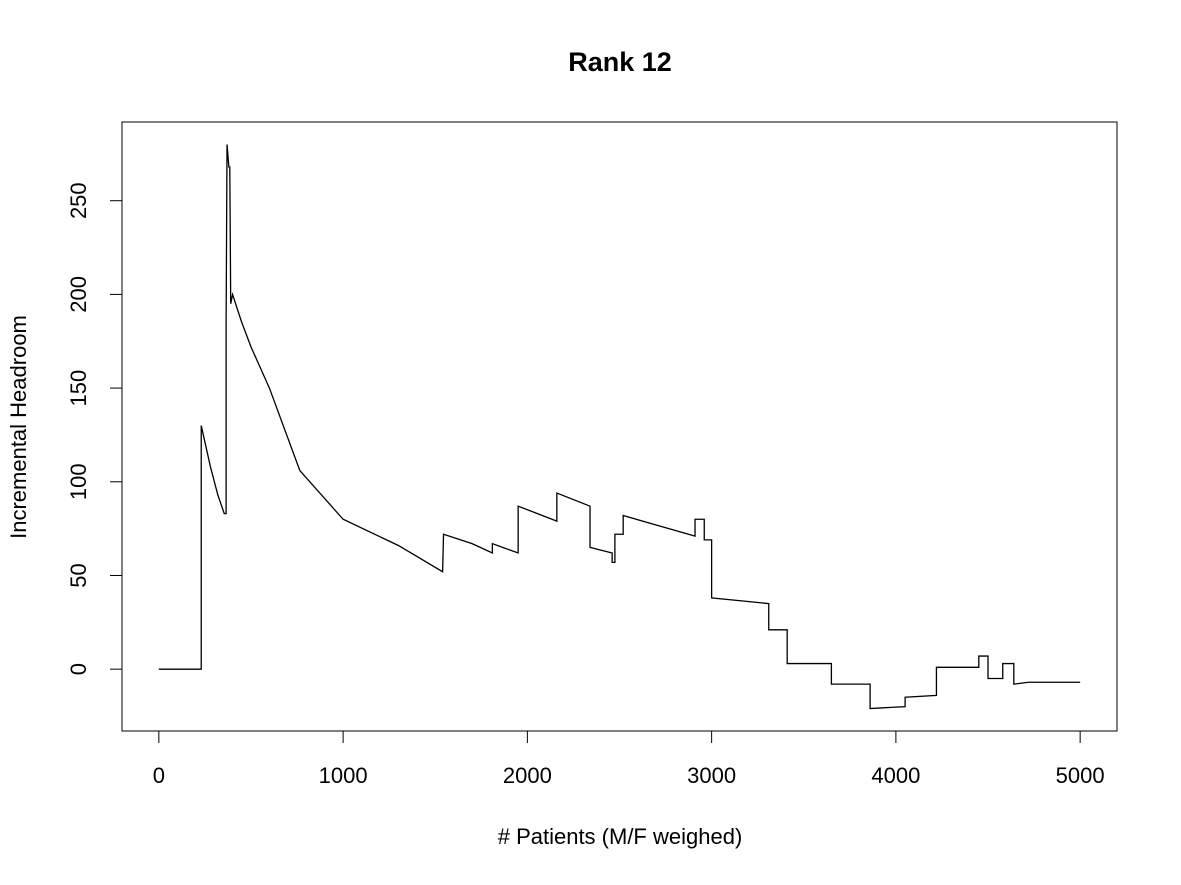 Image resolution: width=1181 pixels, height=885 pixels. Describe the element at coordinates (620, 62) in the screenshot. I see `chart-title: Rank 12` at that location.